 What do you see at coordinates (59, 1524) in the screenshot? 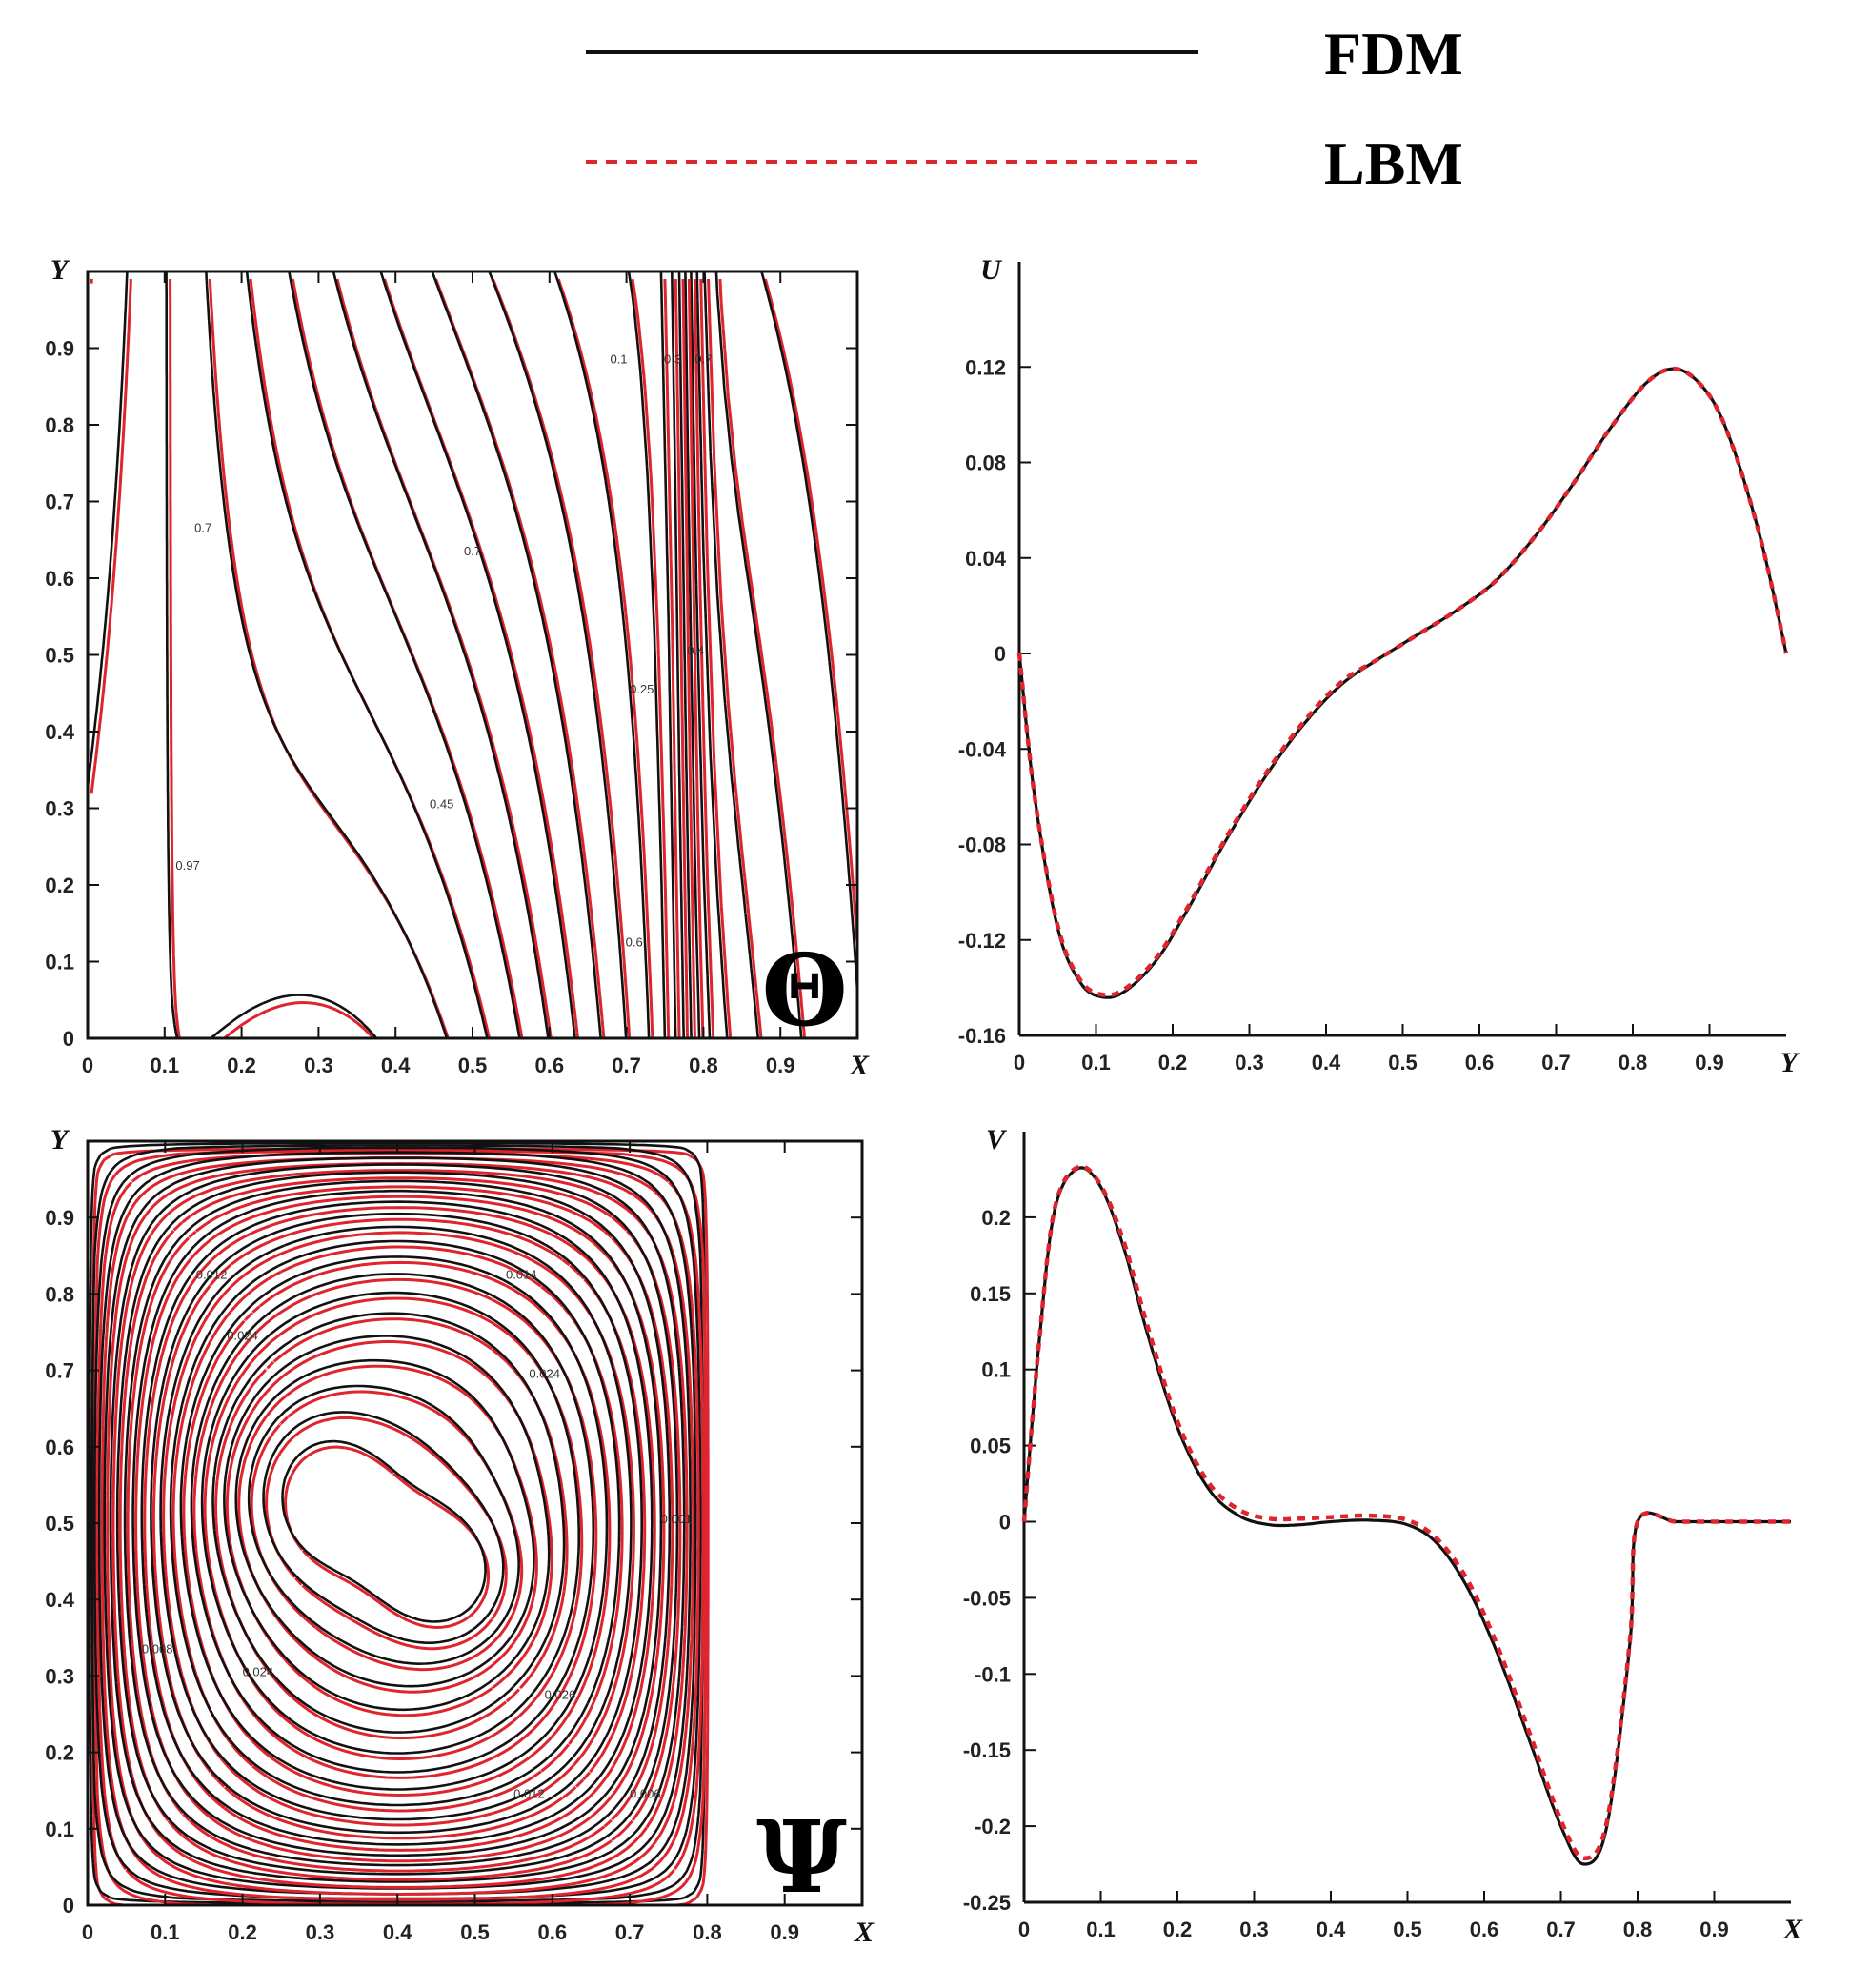
I see `y-tick-label: 0.5` at bounding box center [59, 1524].